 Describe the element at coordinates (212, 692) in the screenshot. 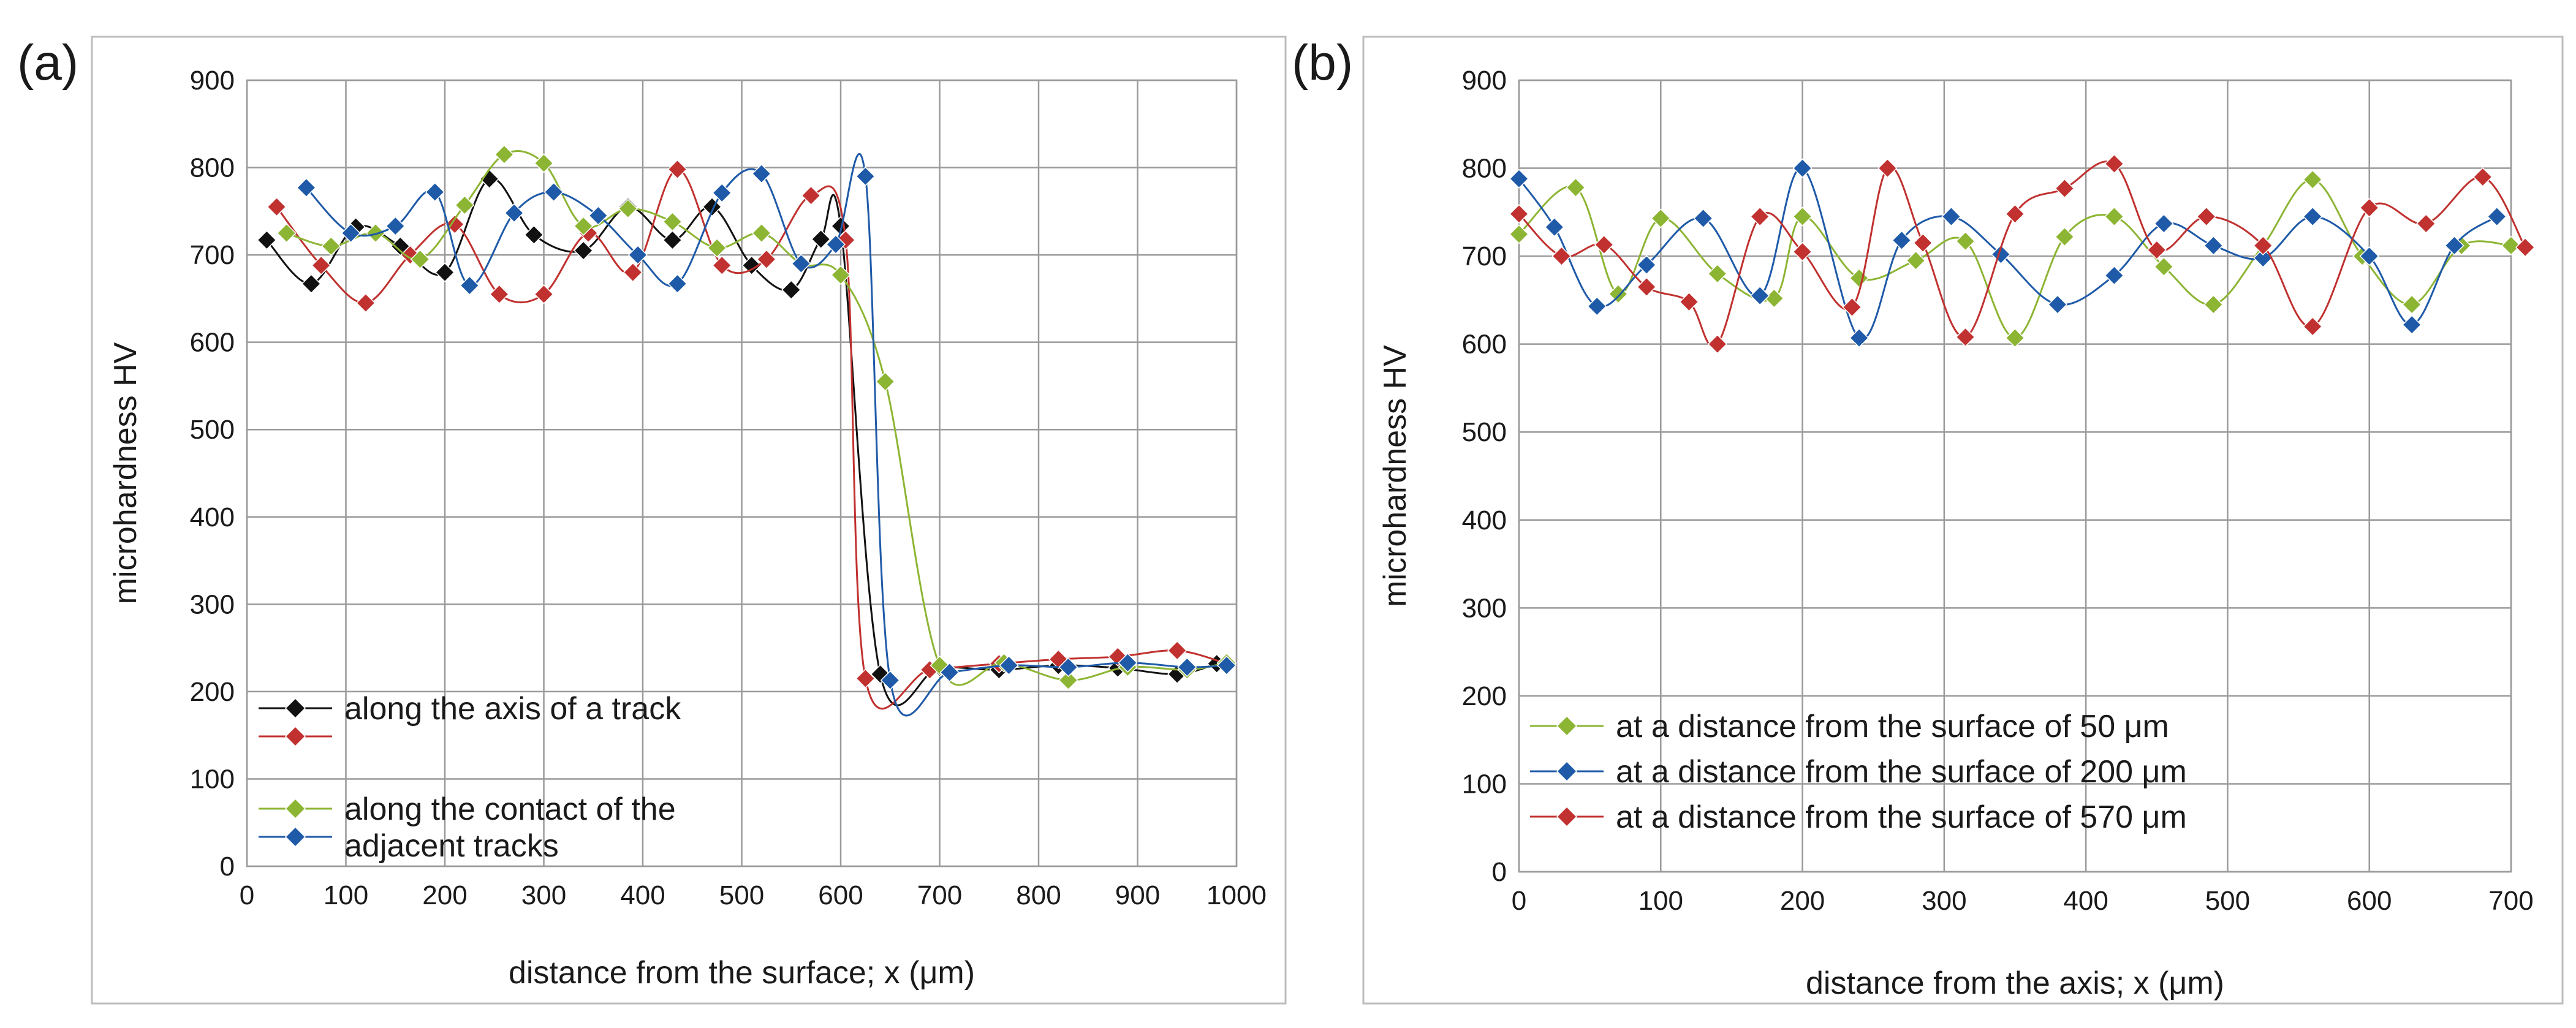

I see `y-tick-label: 200` at that location.